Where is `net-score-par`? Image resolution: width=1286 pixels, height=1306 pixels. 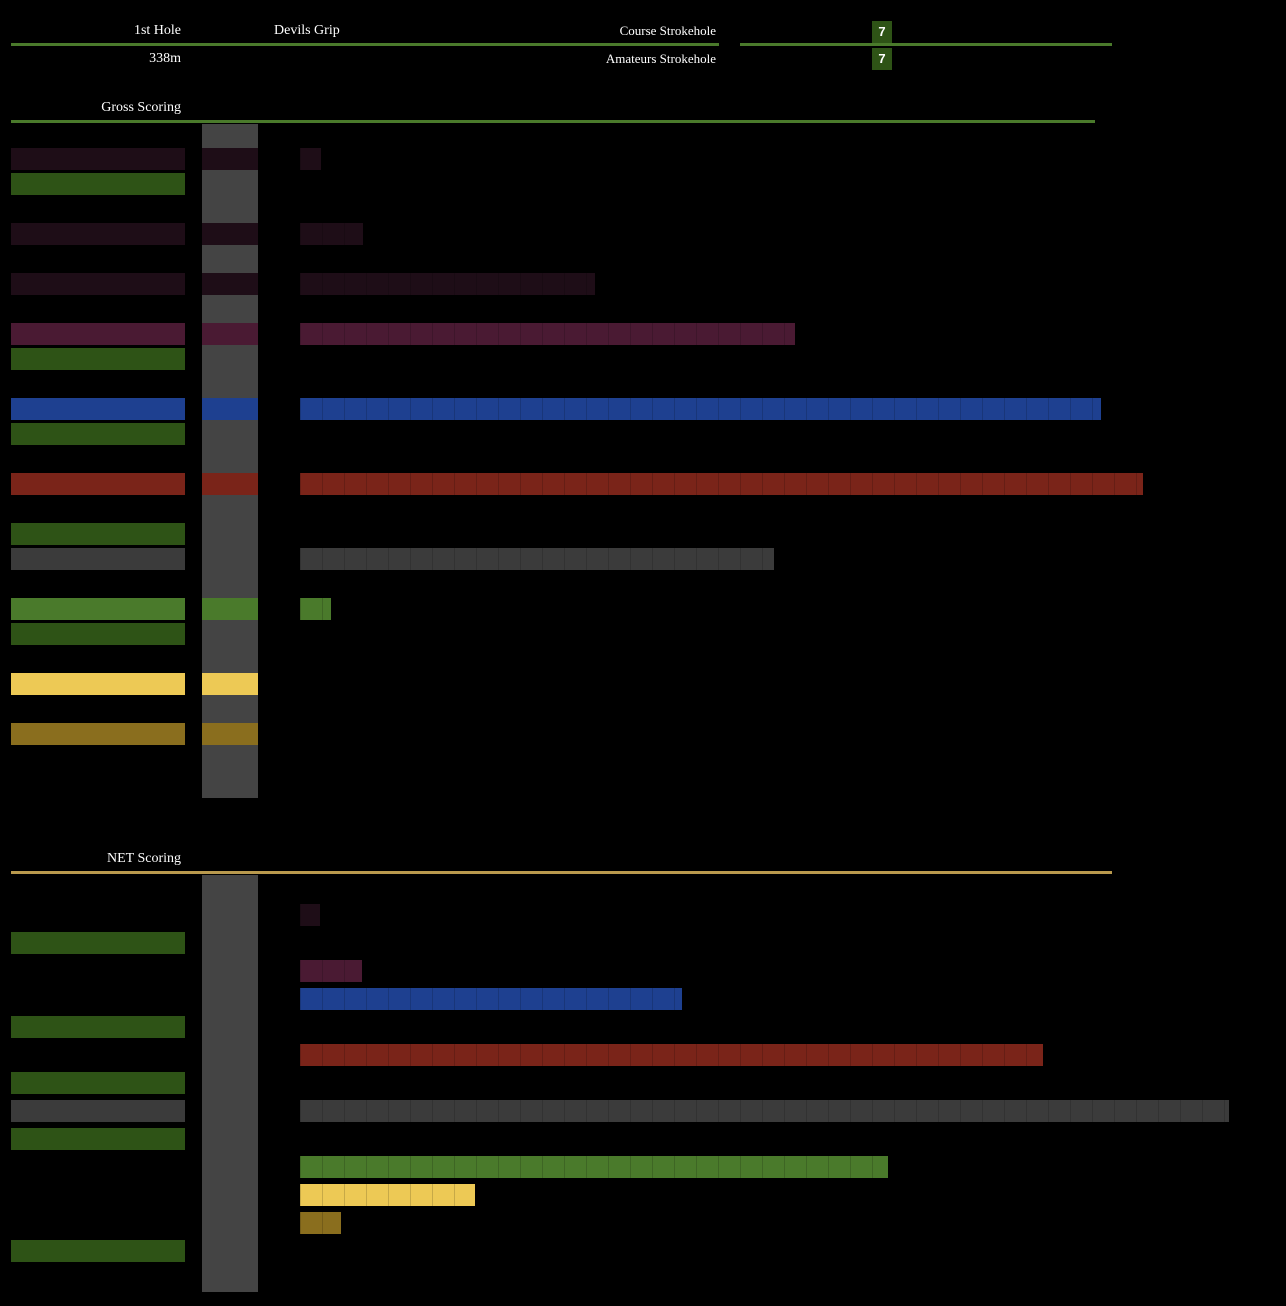
net-score-par is located at coordinates (230, 1111).